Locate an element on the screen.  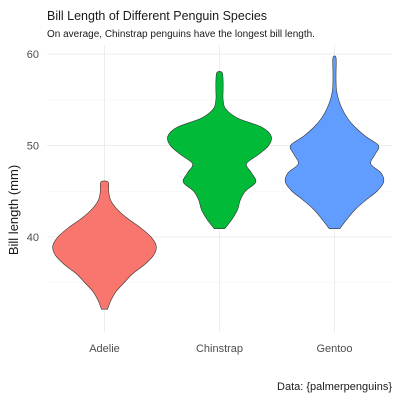
chart-caption: Data: {palmerpenguins} is located at coordinates (334, 387).